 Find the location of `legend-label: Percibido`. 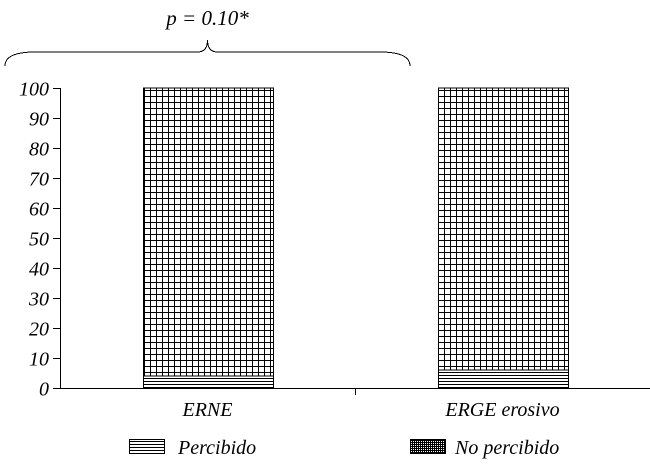

legend-label: Percibido is located at coordinates (216, 448).